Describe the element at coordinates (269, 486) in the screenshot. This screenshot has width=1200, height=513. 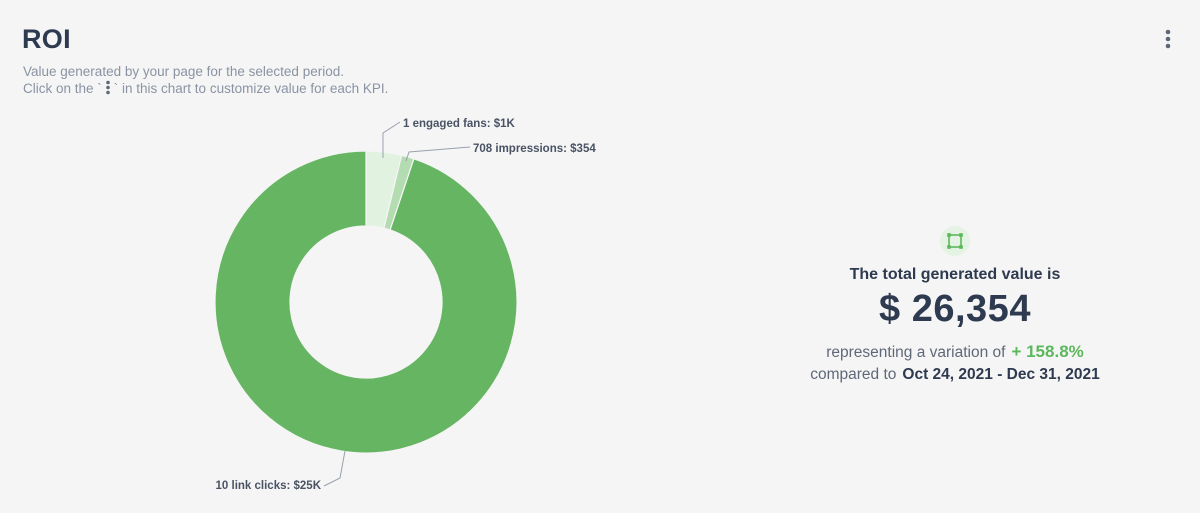
I see `slice-label-link-clicks: 10 link clicks: $25K` at that location.